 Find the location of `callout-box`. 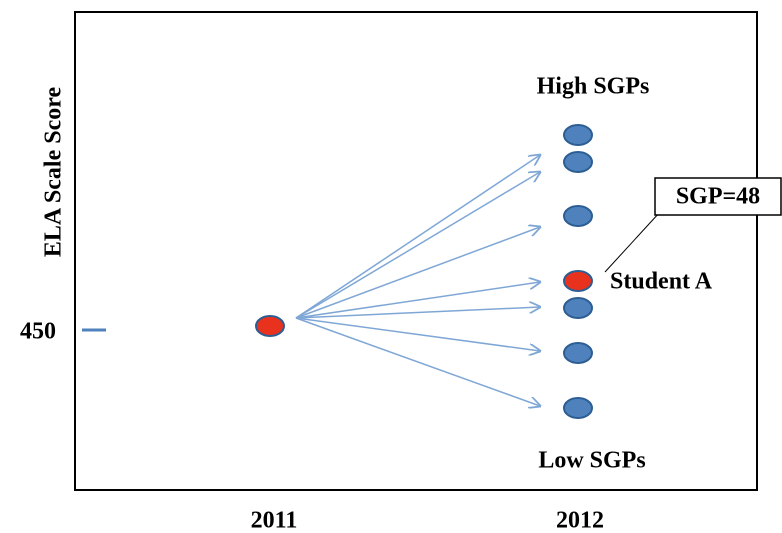

callout-box is located at coordinates (718, 196).